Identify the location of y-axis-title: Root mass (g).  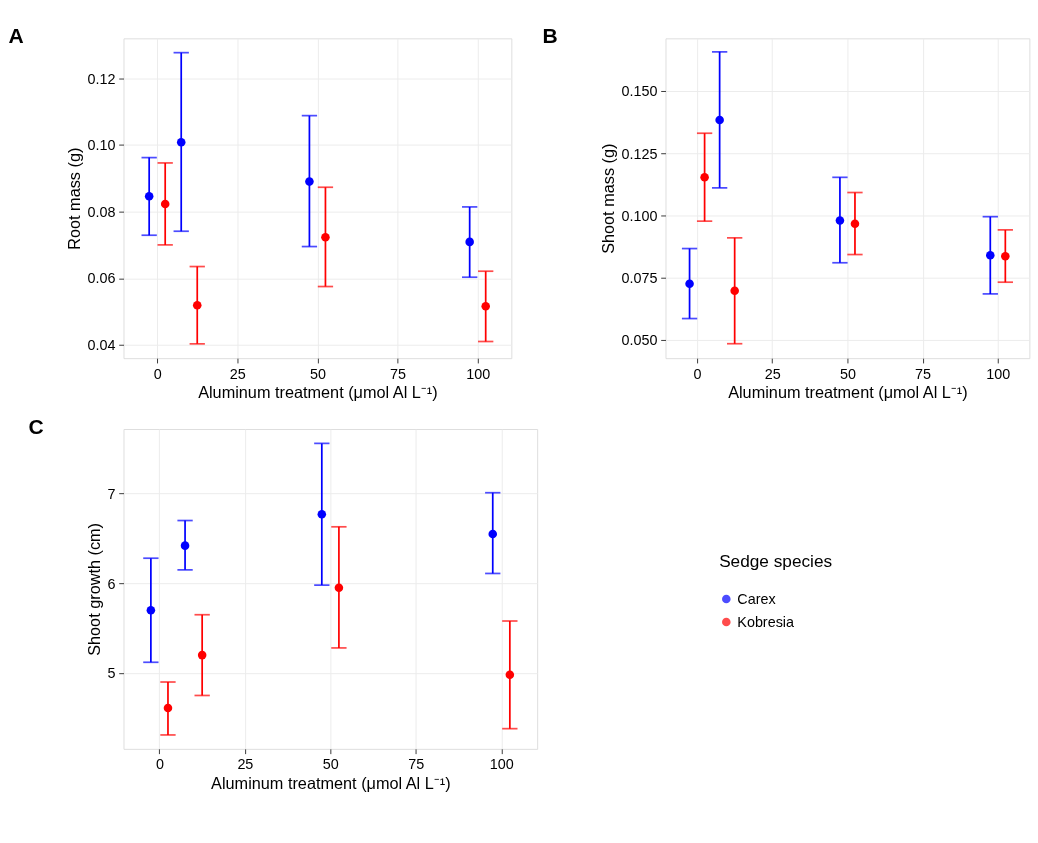
(73, 198).